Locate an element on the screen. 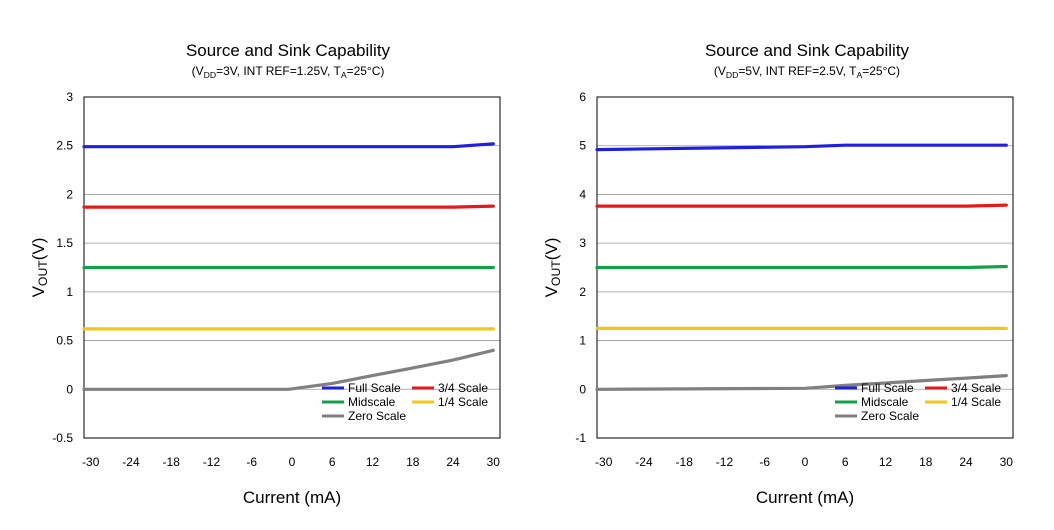  y-tick-label: 1.5 is located at coordinates (64, 243).